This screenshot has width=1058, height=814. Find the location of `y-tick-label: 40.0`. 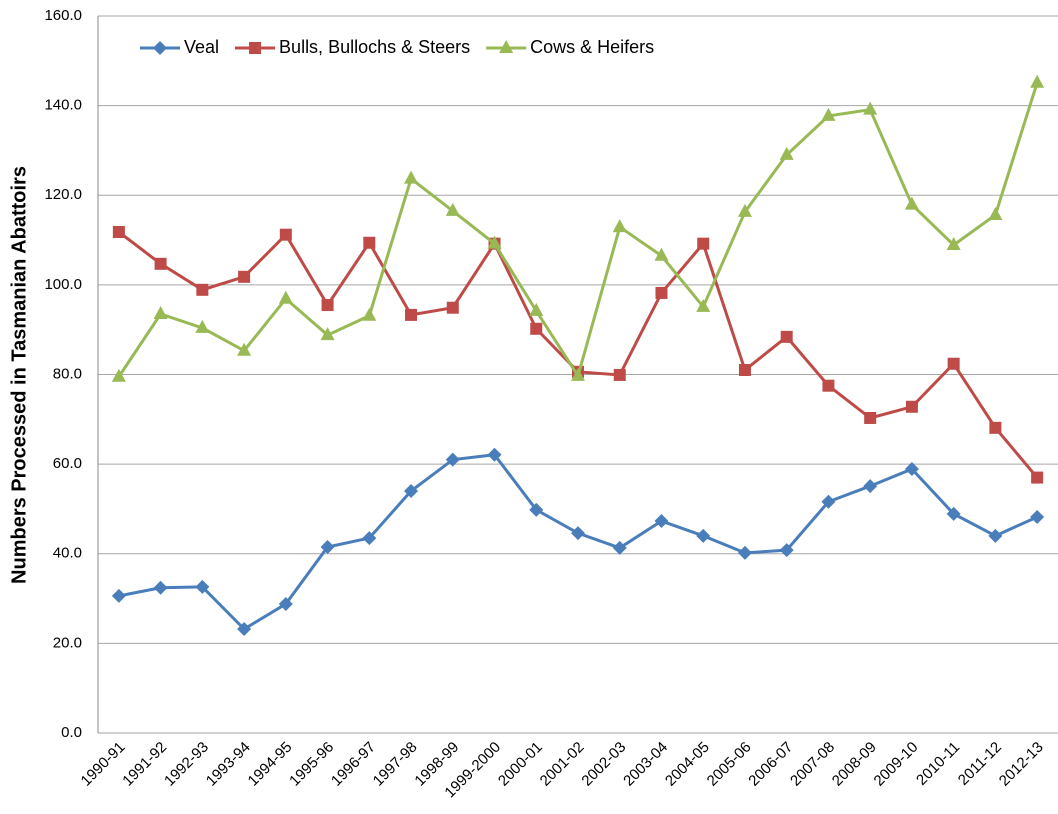

y-tick-label: 40.0 is located at coordinates (67, 553).